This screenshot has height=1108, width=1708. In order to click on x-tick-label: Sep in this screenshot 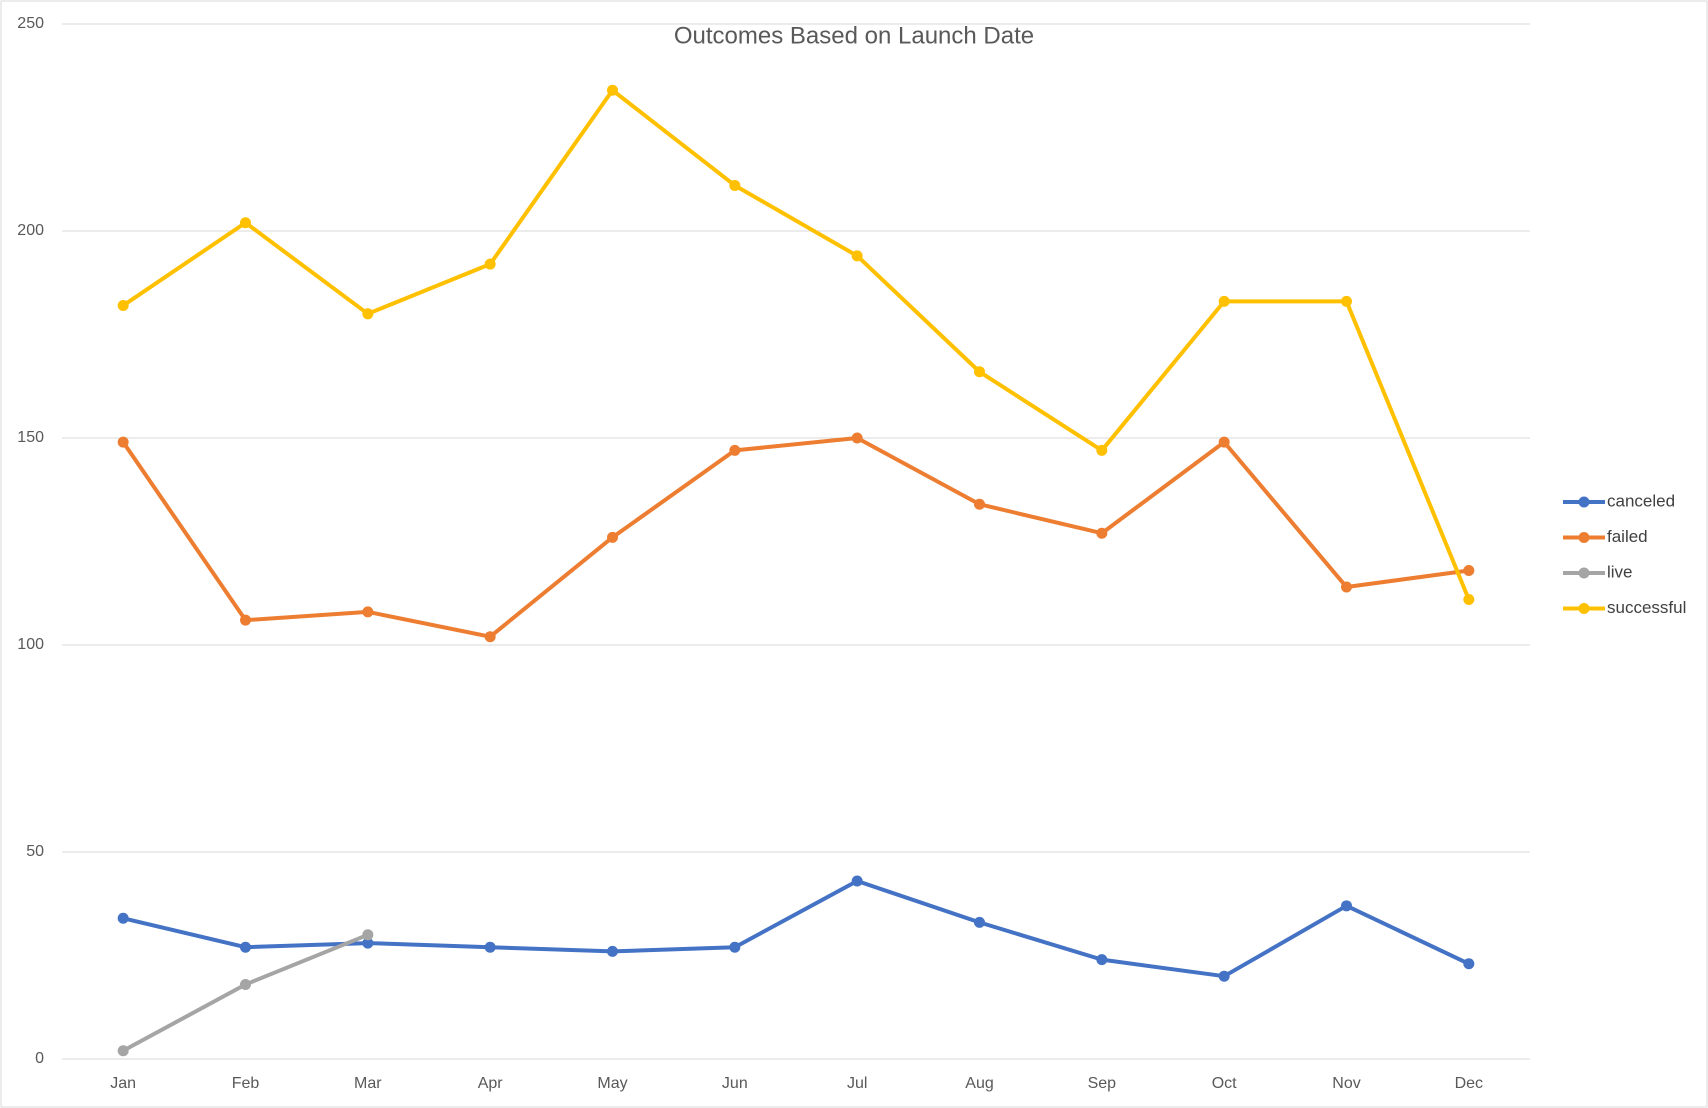, I will do `click(1102, 1083)`.